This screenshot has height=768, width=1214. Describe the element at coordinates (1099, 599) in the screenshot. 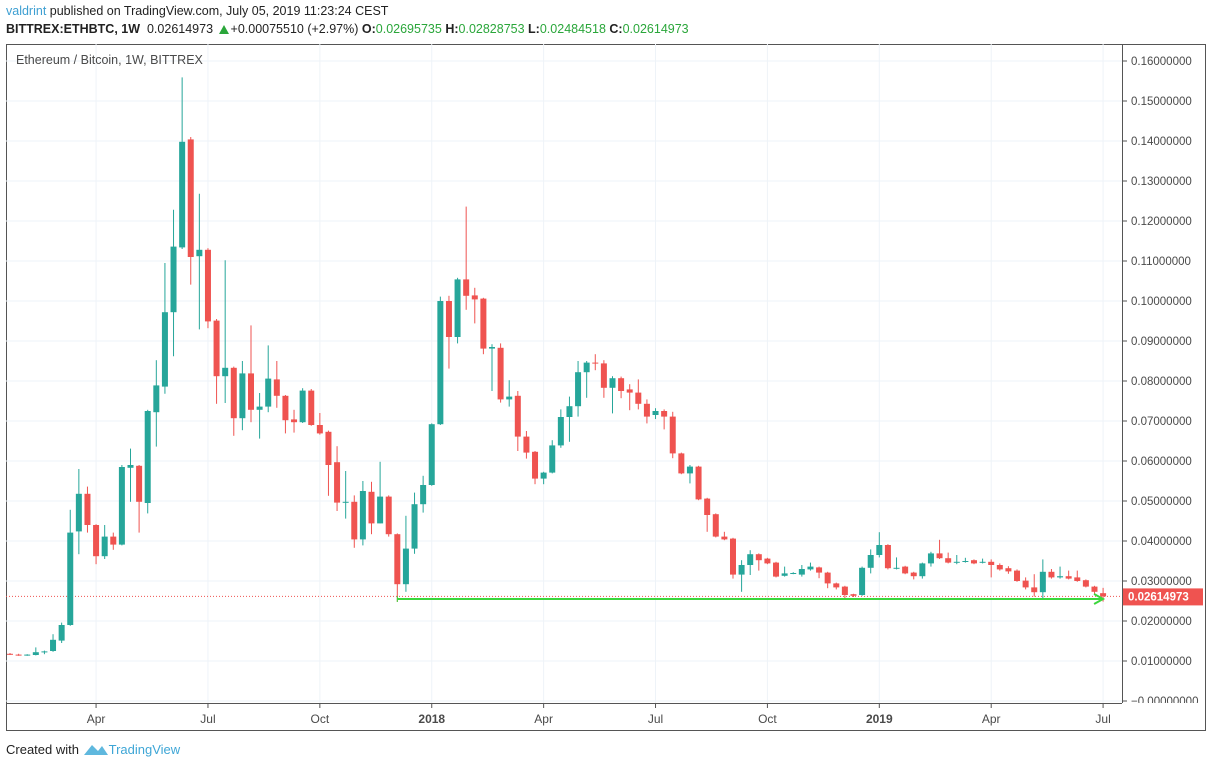

I see `arrow-head-icon` at that location.